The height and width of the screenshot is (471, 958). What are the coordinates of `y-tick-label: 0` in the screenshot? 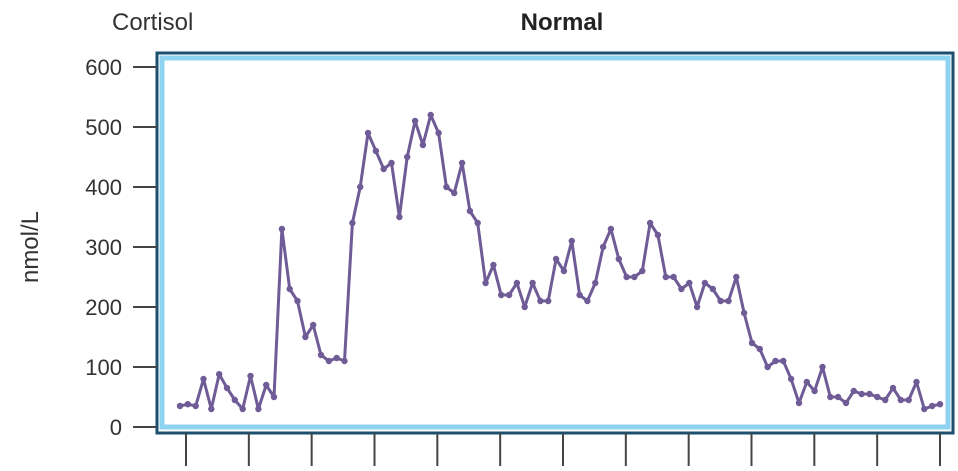 It's located at (116, 427).